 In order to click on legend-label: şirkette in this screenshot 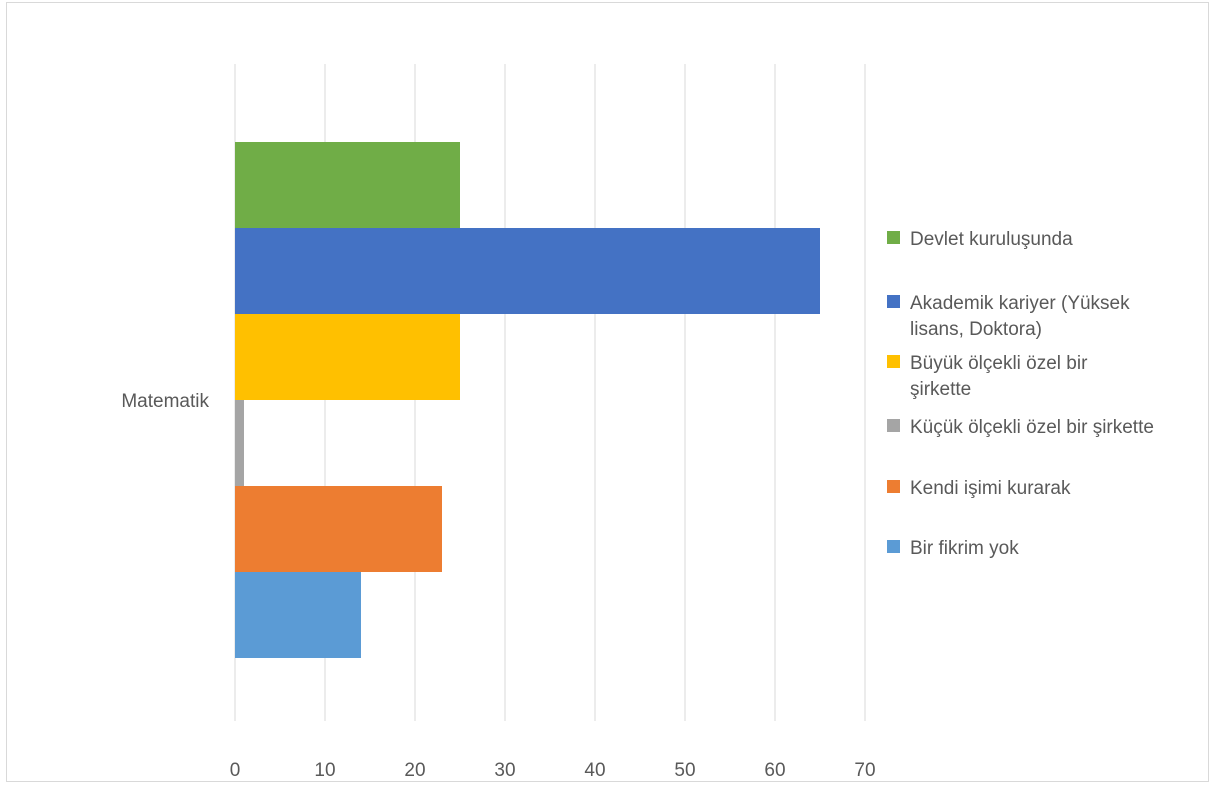, I will do `click(940, 389)`.